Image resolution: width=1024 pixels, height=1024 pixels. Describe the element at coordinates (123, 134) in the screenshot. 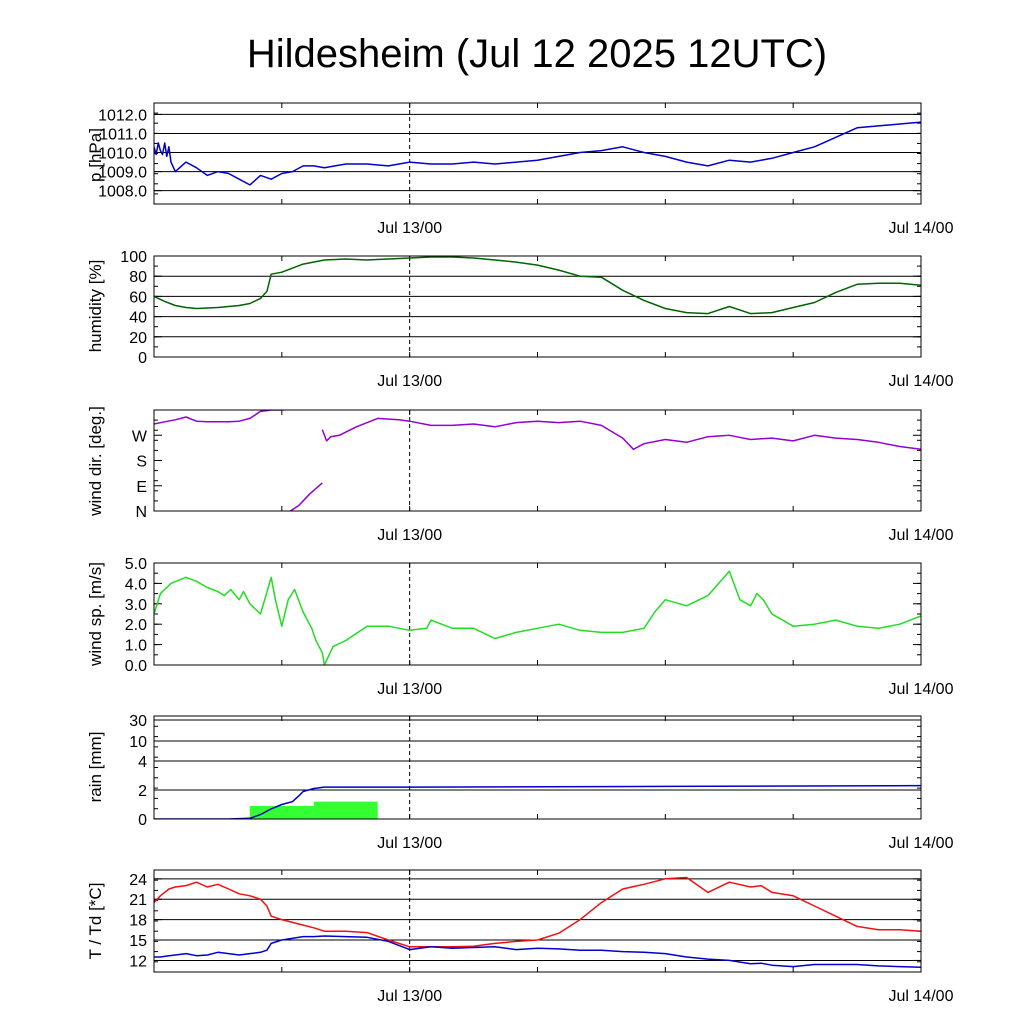

I see `pressure-ytick-label: 1011.0` at that location.